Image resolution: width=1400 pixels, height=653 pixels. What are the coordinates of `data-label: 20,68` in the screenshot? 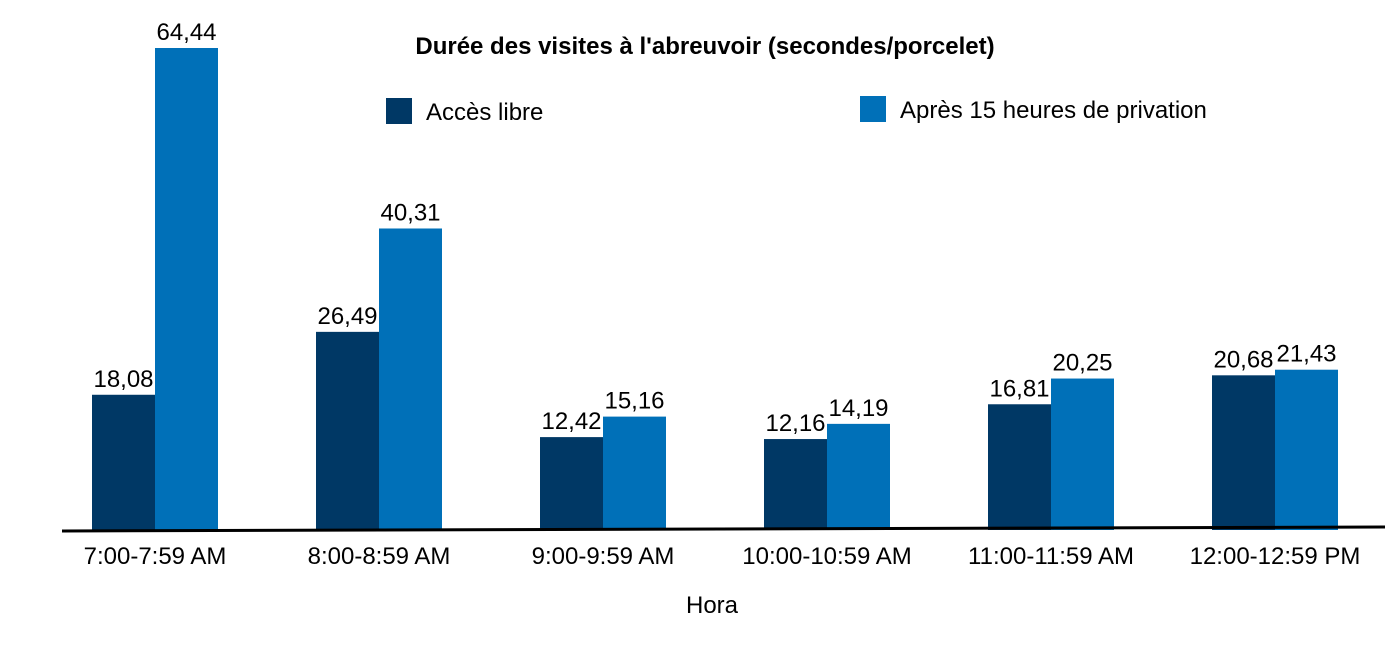 It's located at (1243, 359).